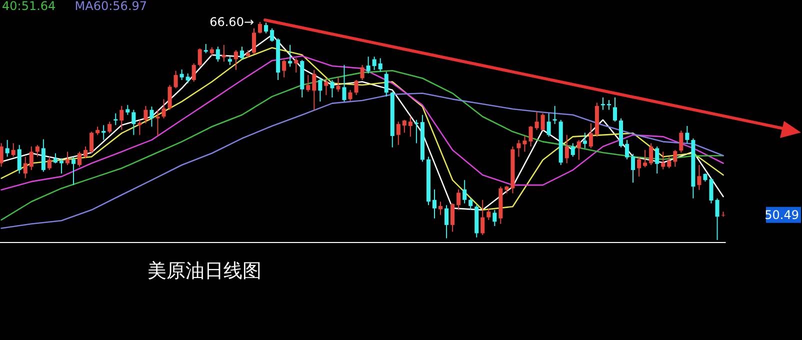 The image size is (802, 340). What do you see at coordinates (232, 22) in the screenshot?
I see `annotation: 66.60→` at bounding box center [232, 22].